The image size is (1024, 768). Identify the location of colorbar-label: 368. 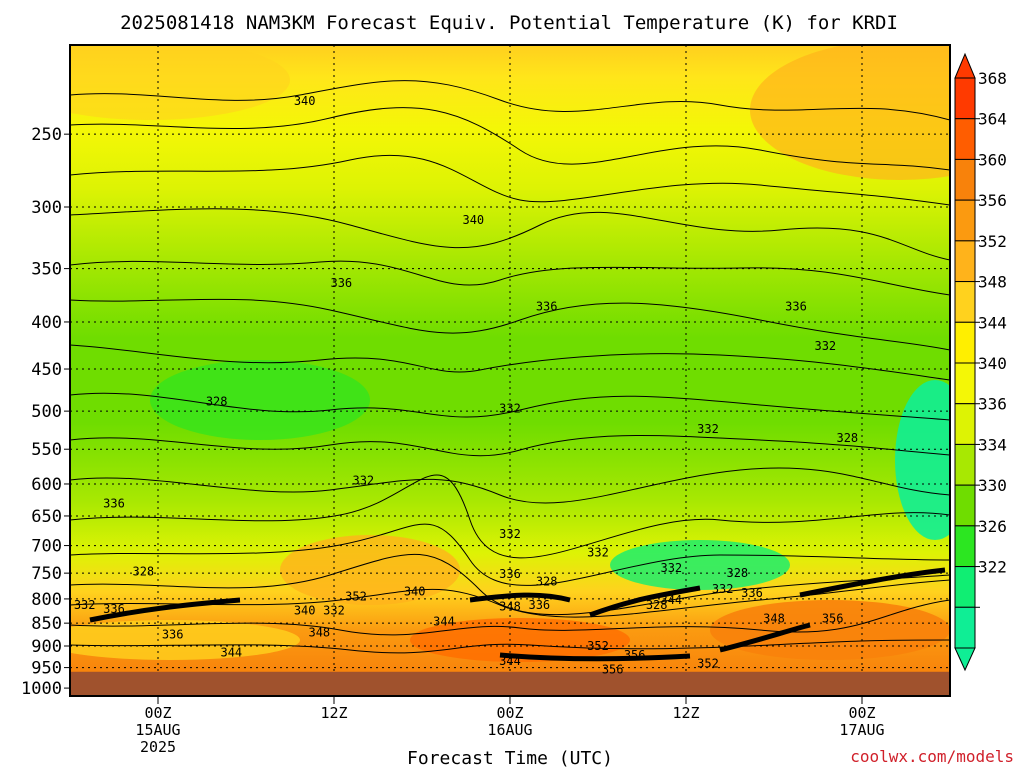
(992, 78).